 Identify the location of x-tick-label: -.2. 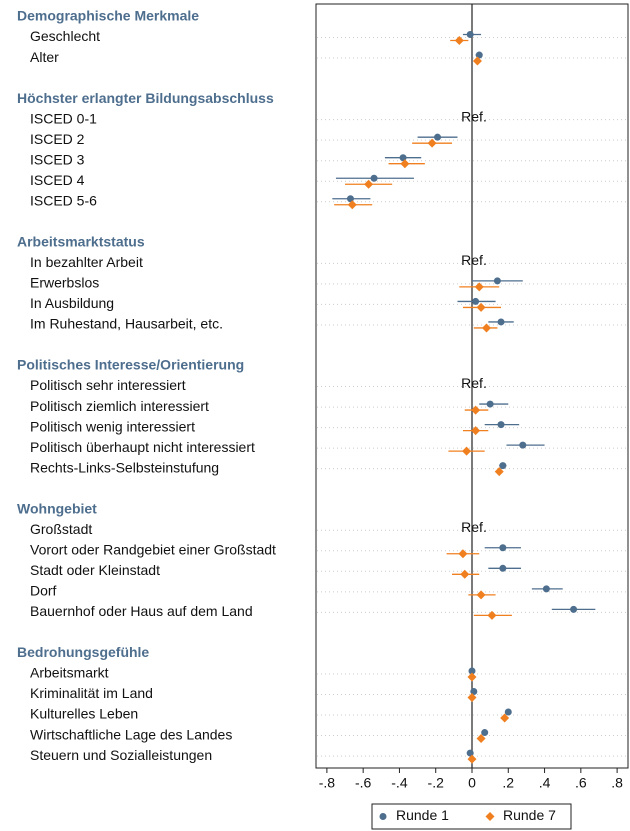
(436, 783).